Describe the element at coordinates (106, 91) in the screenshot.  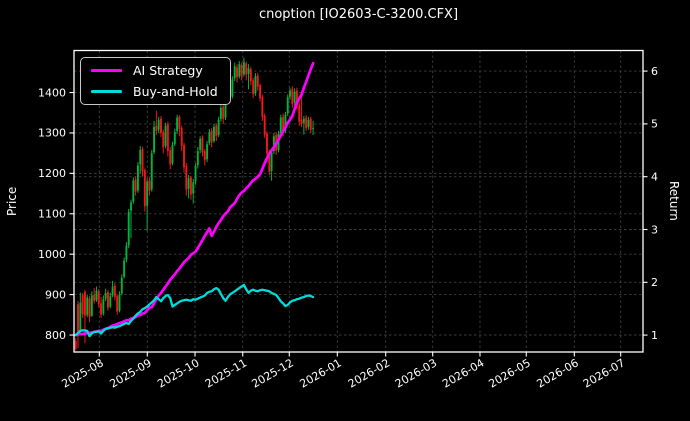
I see `buy-and-hold-line-swatch` at that location.